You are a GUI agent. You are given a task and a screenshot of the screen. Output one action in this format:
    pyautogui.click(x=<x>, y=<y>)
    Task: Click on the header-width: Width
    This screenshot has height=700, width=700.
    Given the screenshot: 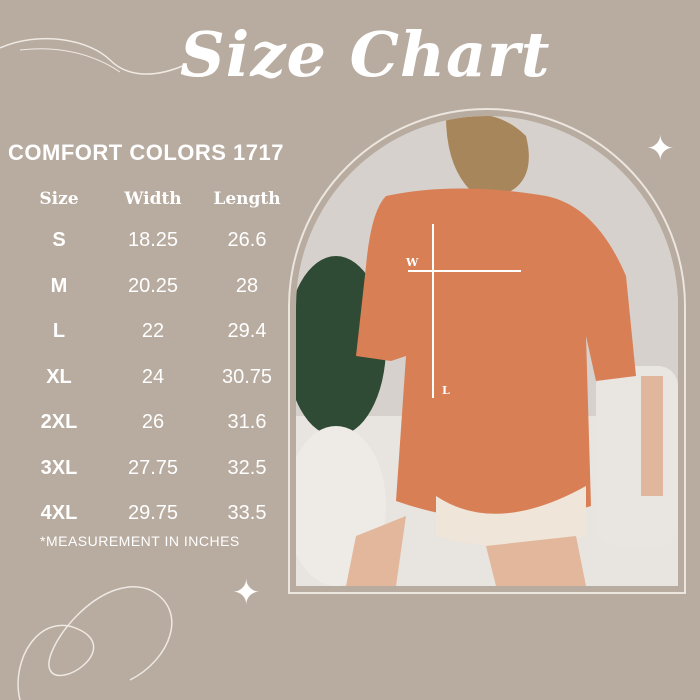 What is the action you would take?
    pyautogui.click(x=153, y=199)
    